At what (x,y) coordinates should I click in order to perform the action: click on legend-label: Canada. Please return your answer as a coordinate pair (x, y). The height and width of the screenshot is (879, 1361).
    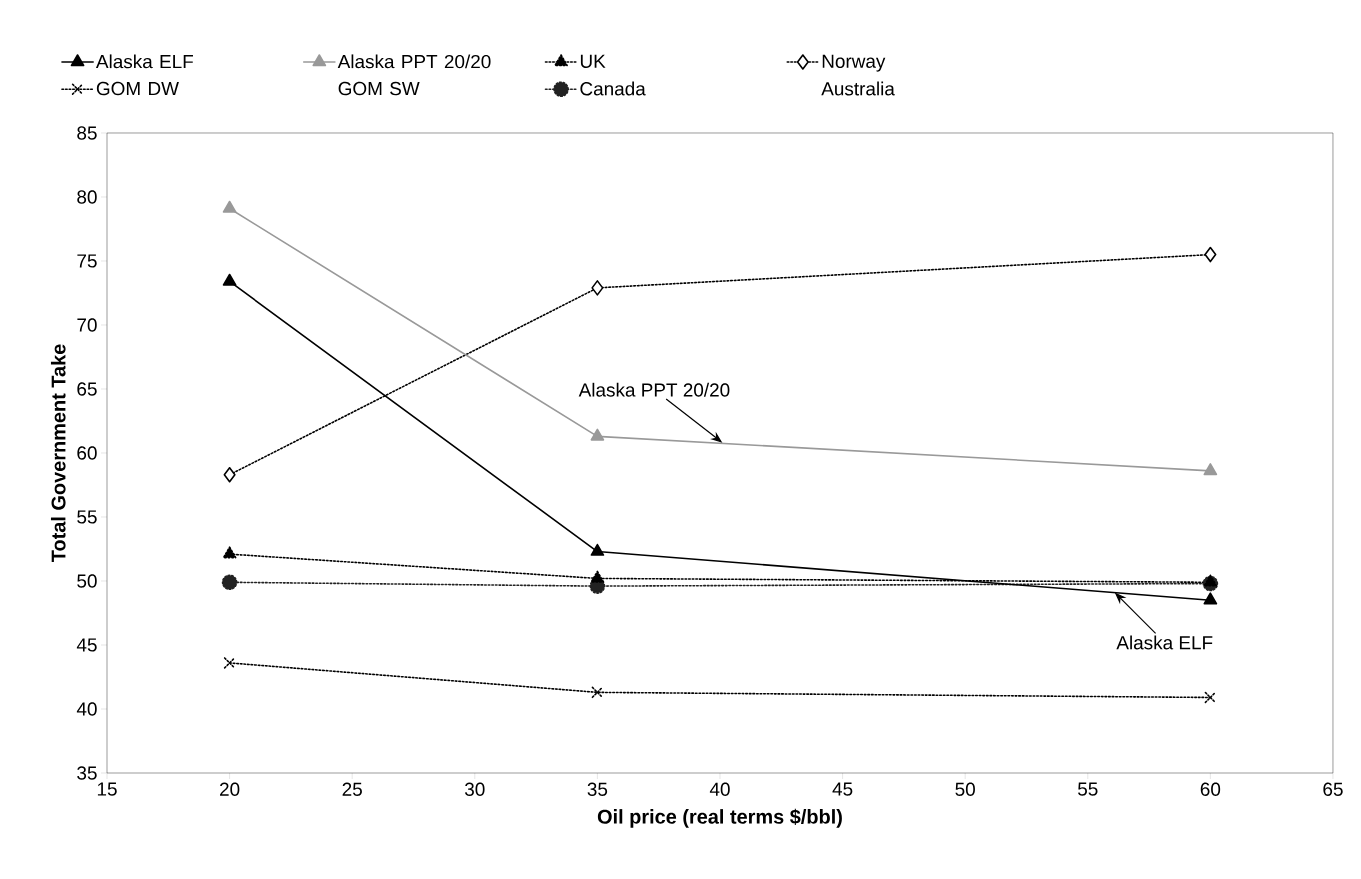
    Looking at the image, I should click on (613, 88).